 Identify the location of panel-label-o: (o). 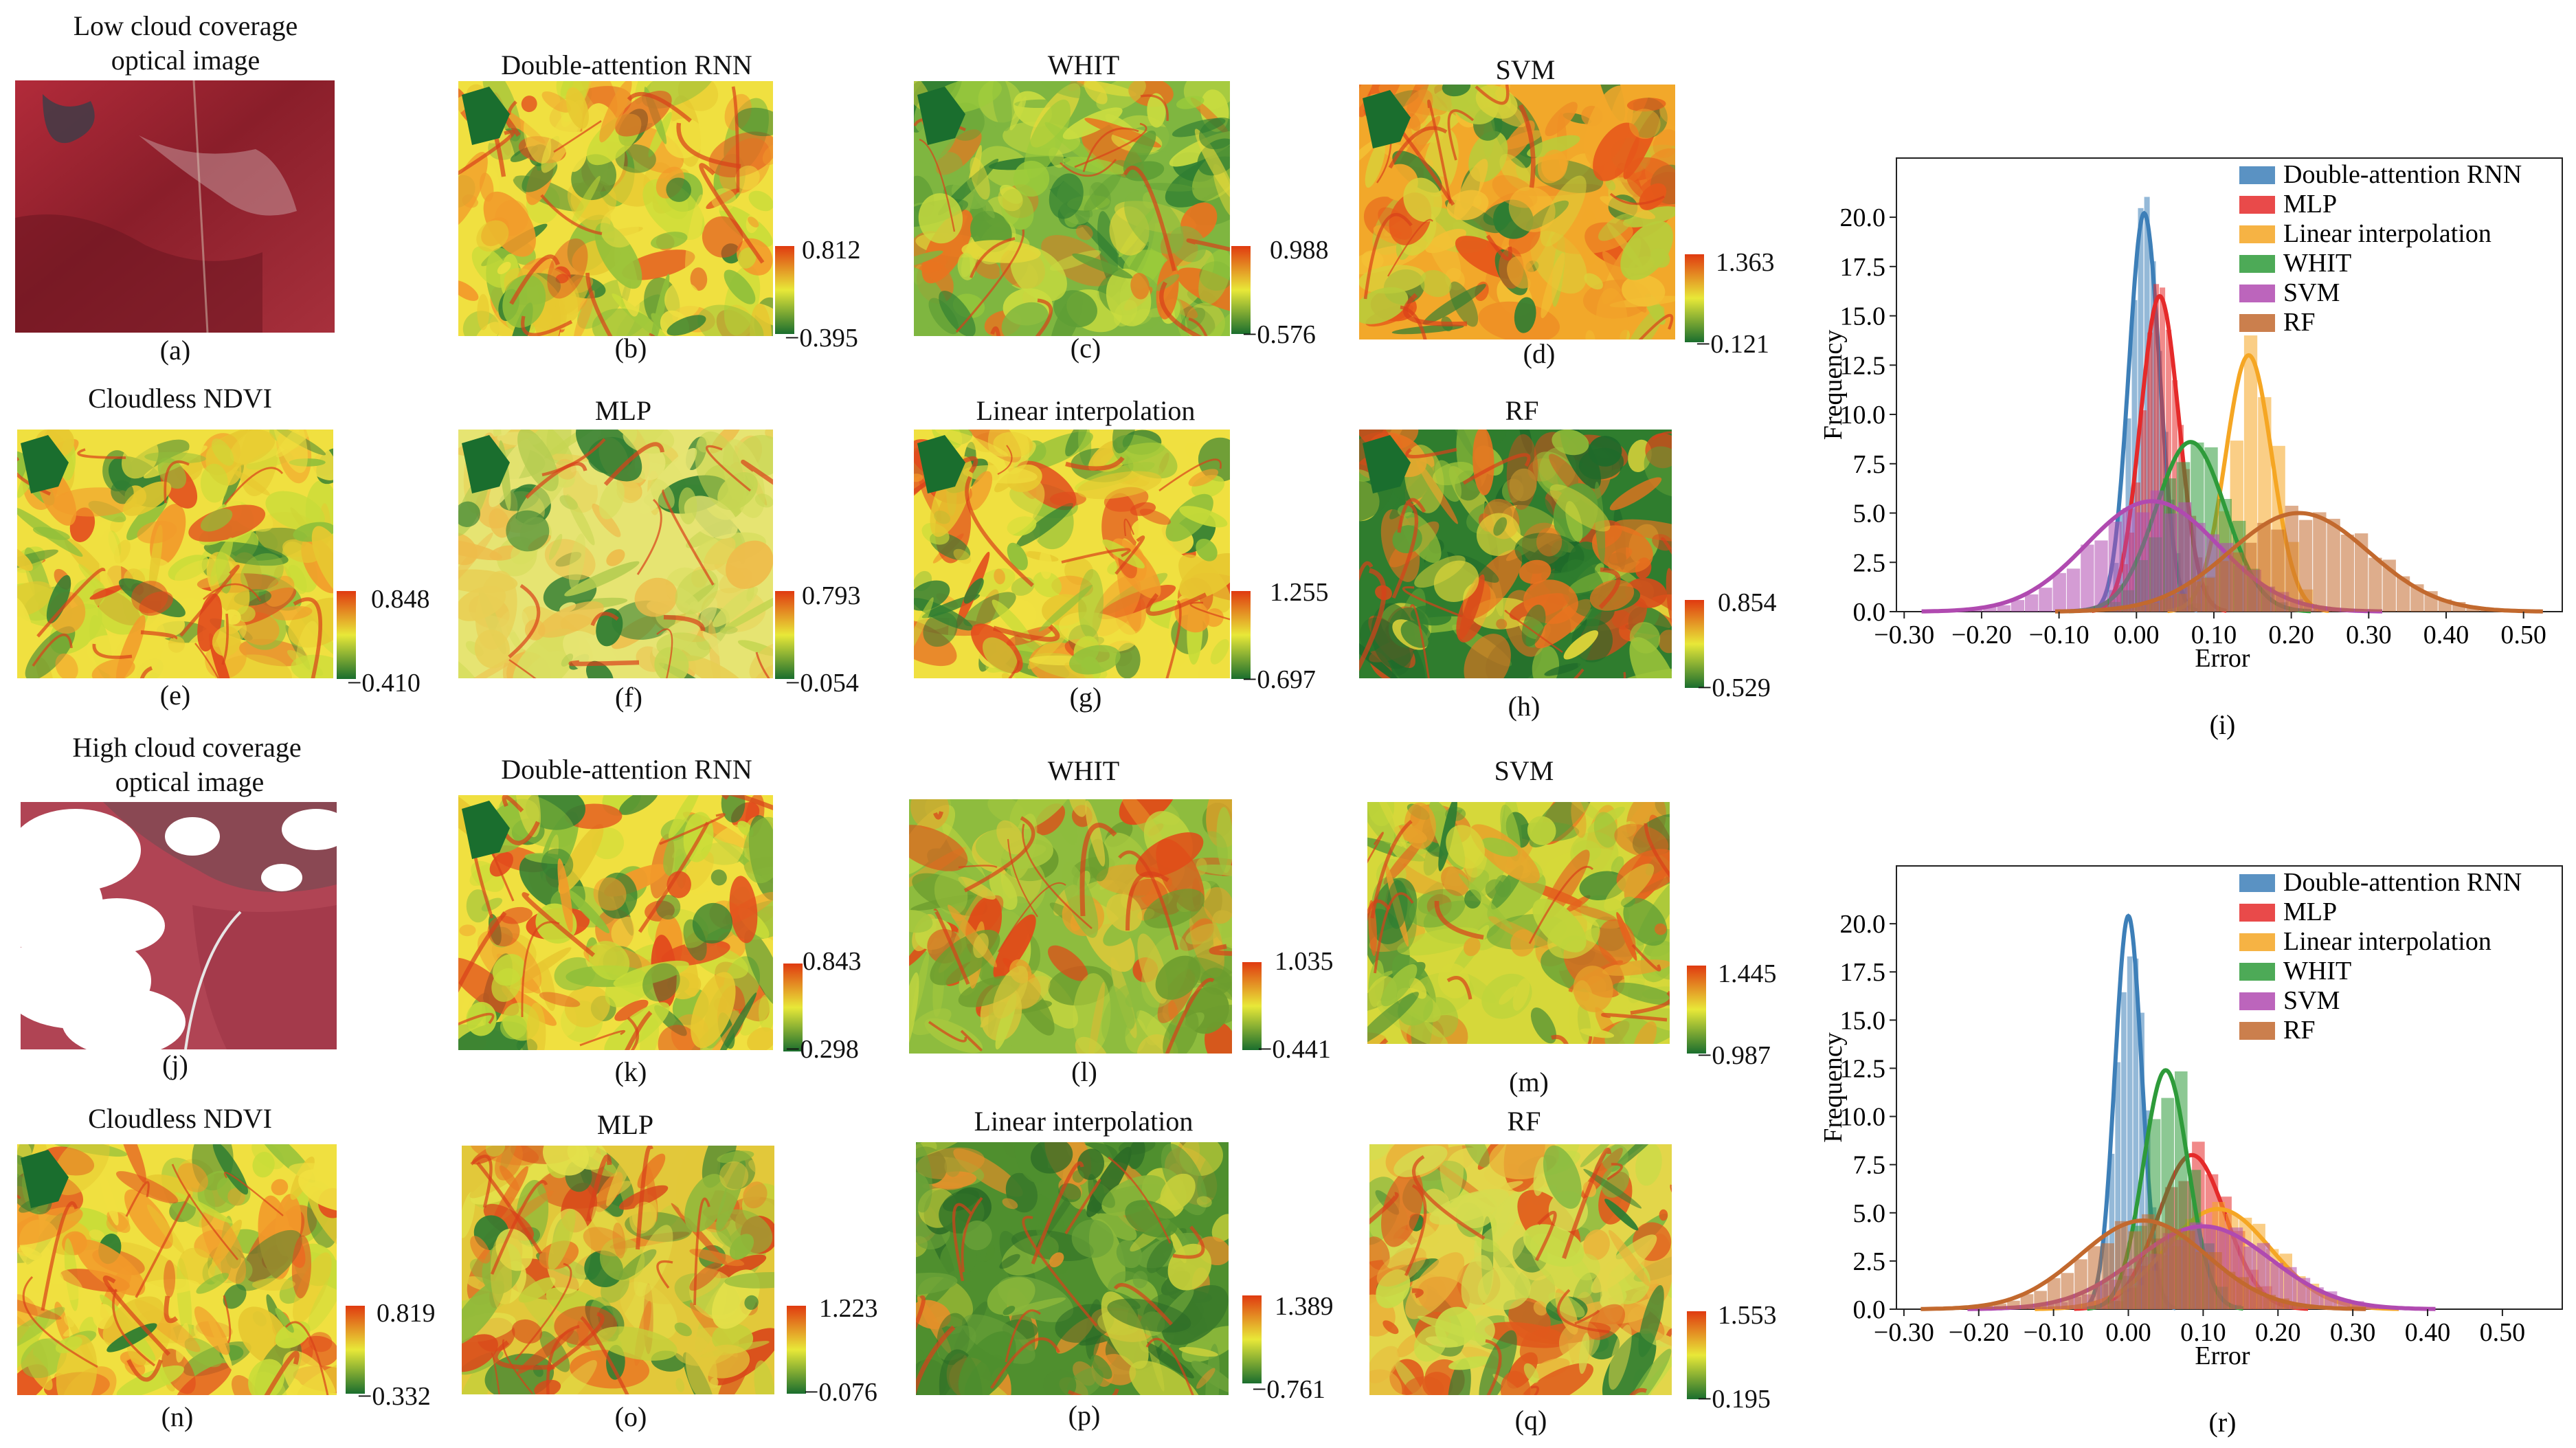
(630, 1416).